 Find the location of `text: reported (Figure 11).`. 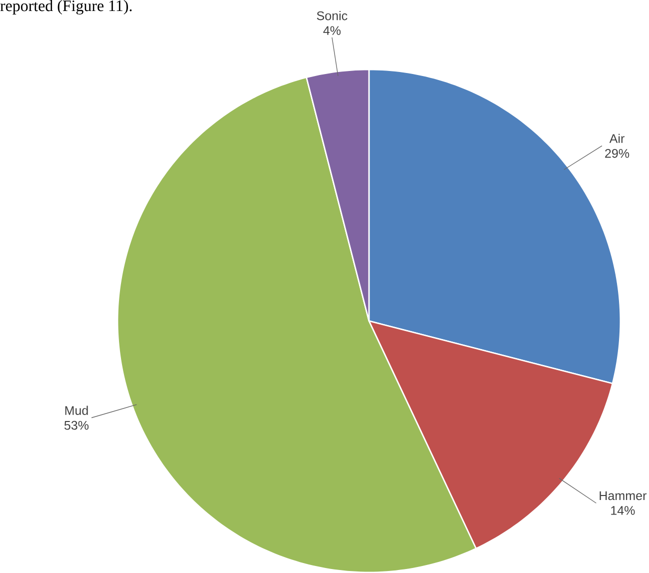

text: reported (Figure 11). is located at coordinates (66, 7).